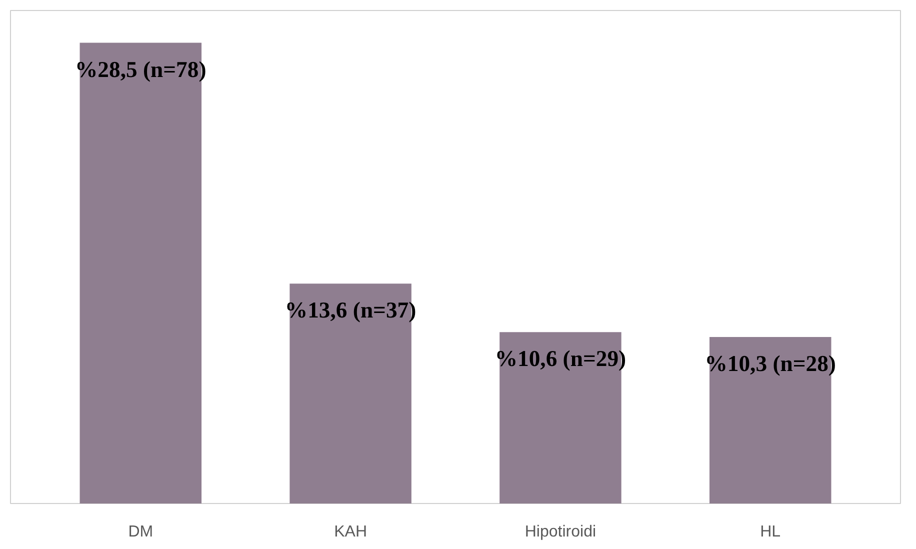 This screenshot has height=549, width=916. I want to click on x-tick-label: DM, so click(141, 532).